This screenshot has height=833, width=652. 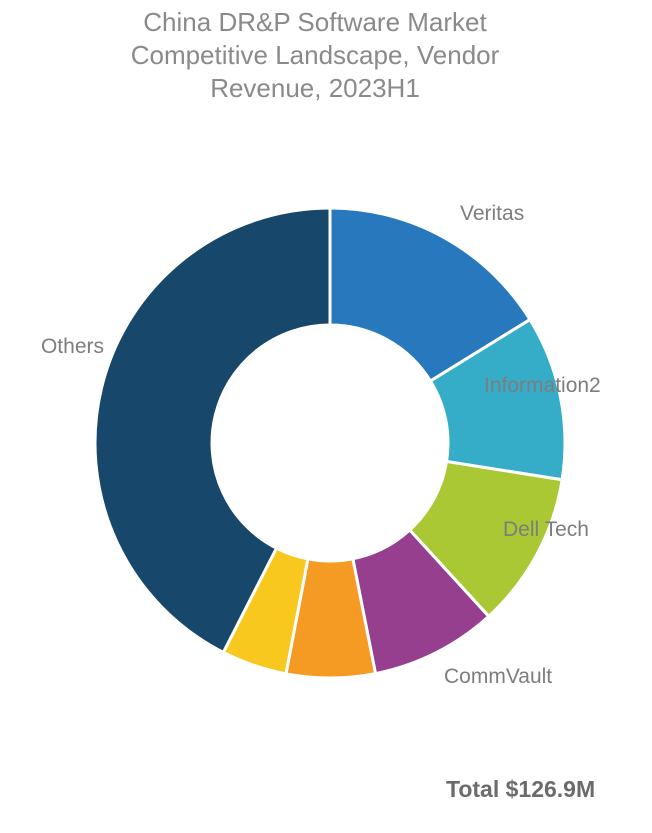 I want to click on slice-label-others: Others, so click(x=72, y=346).